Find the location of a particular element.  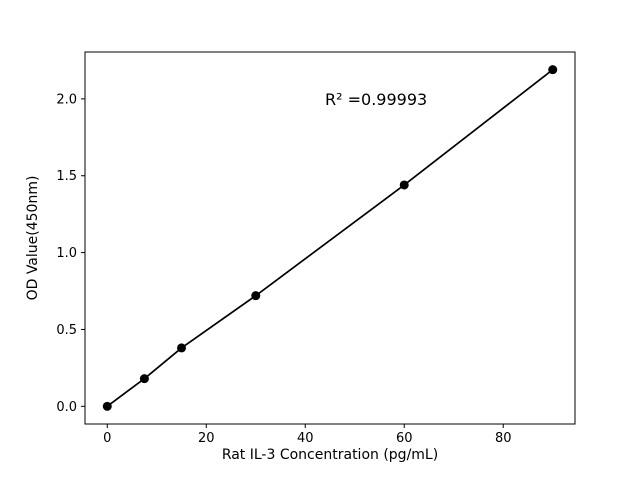

y-tick-label: 0.5 is located at coordinates (66, 330).